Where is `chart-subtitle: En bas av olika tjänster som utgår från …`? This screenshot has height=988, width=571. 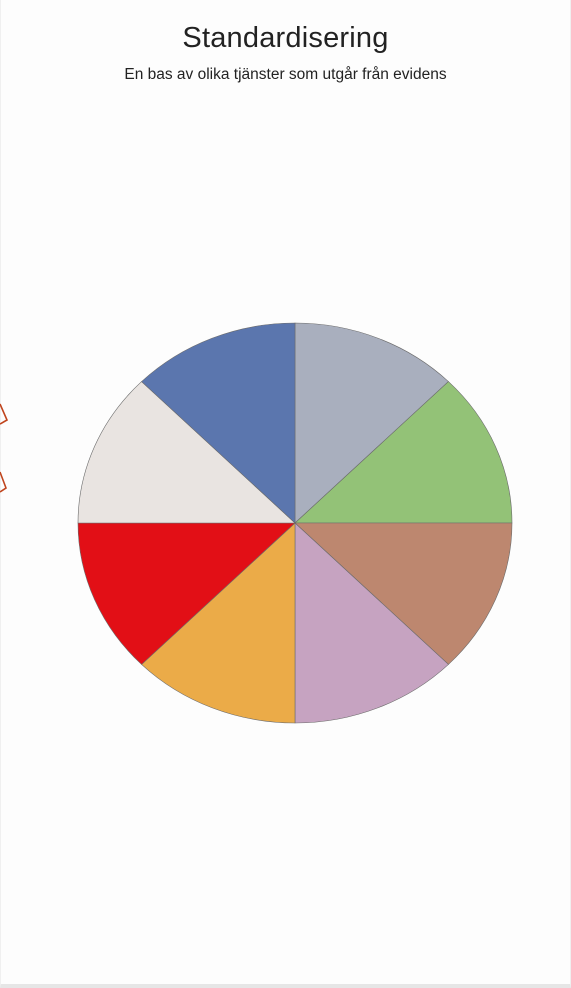
chart-subtitle: En bas av olika tjänster som utgår från … is located at coordinates (285, 74).